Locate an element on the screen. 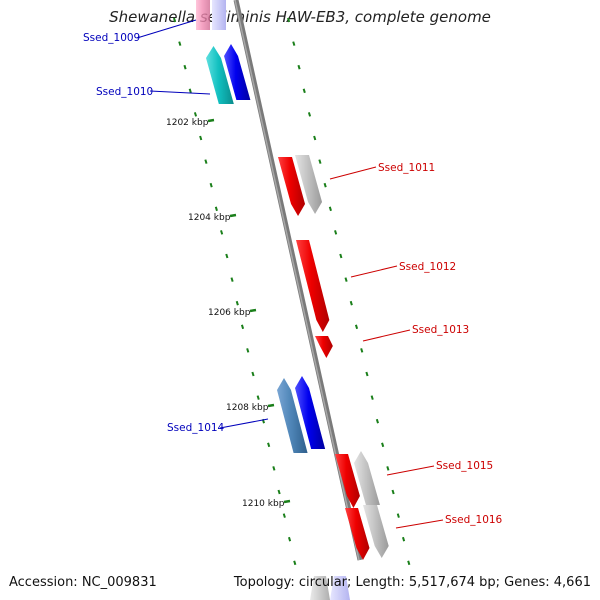  tick-label: 1204 kbp is located at coordinates (209, 218).